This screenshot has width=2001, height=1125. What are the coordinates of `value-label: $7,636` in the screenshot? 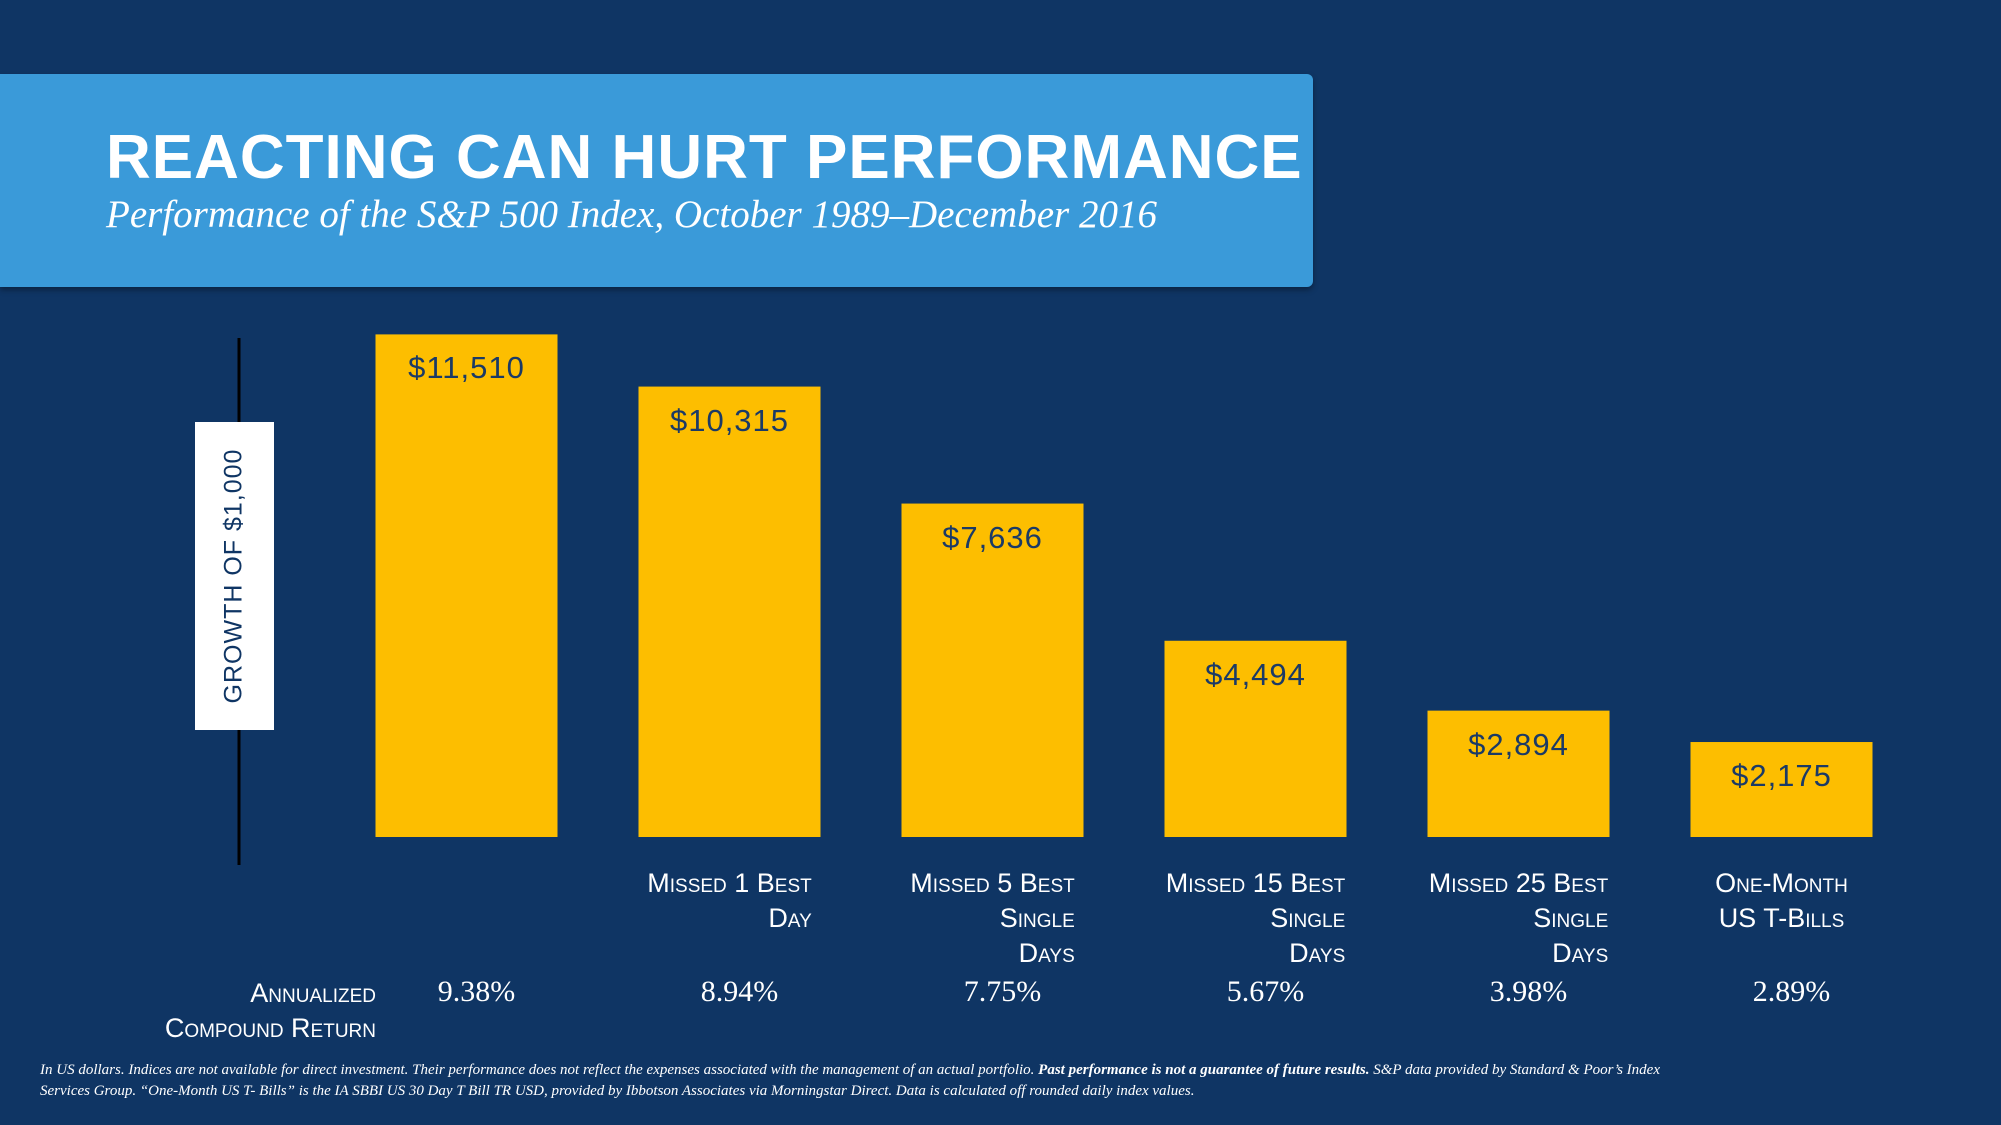 It's located at (992, 537).